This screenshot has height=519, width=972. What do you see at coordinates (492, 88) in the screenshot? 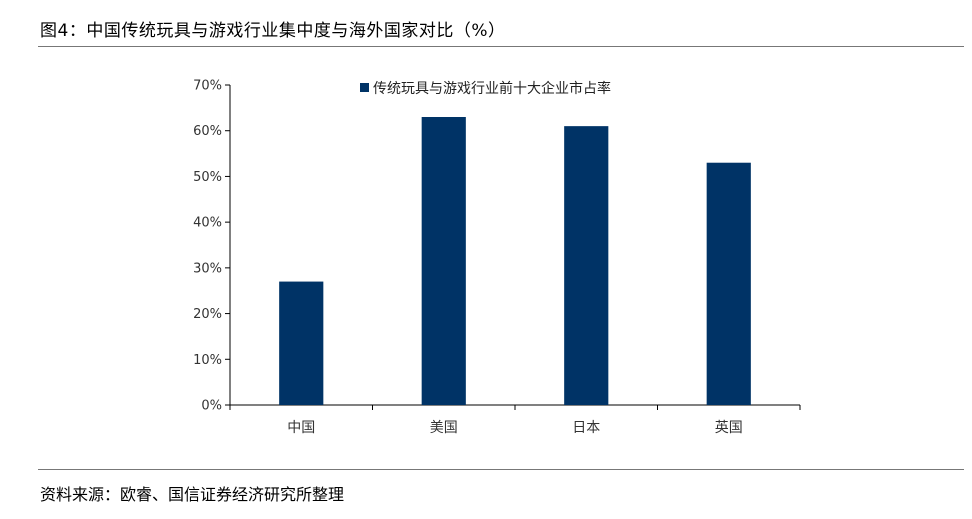
I see `legend-label: 传统玩具与游戏行业前十大企业市占率` at bounding box center [492, 88].